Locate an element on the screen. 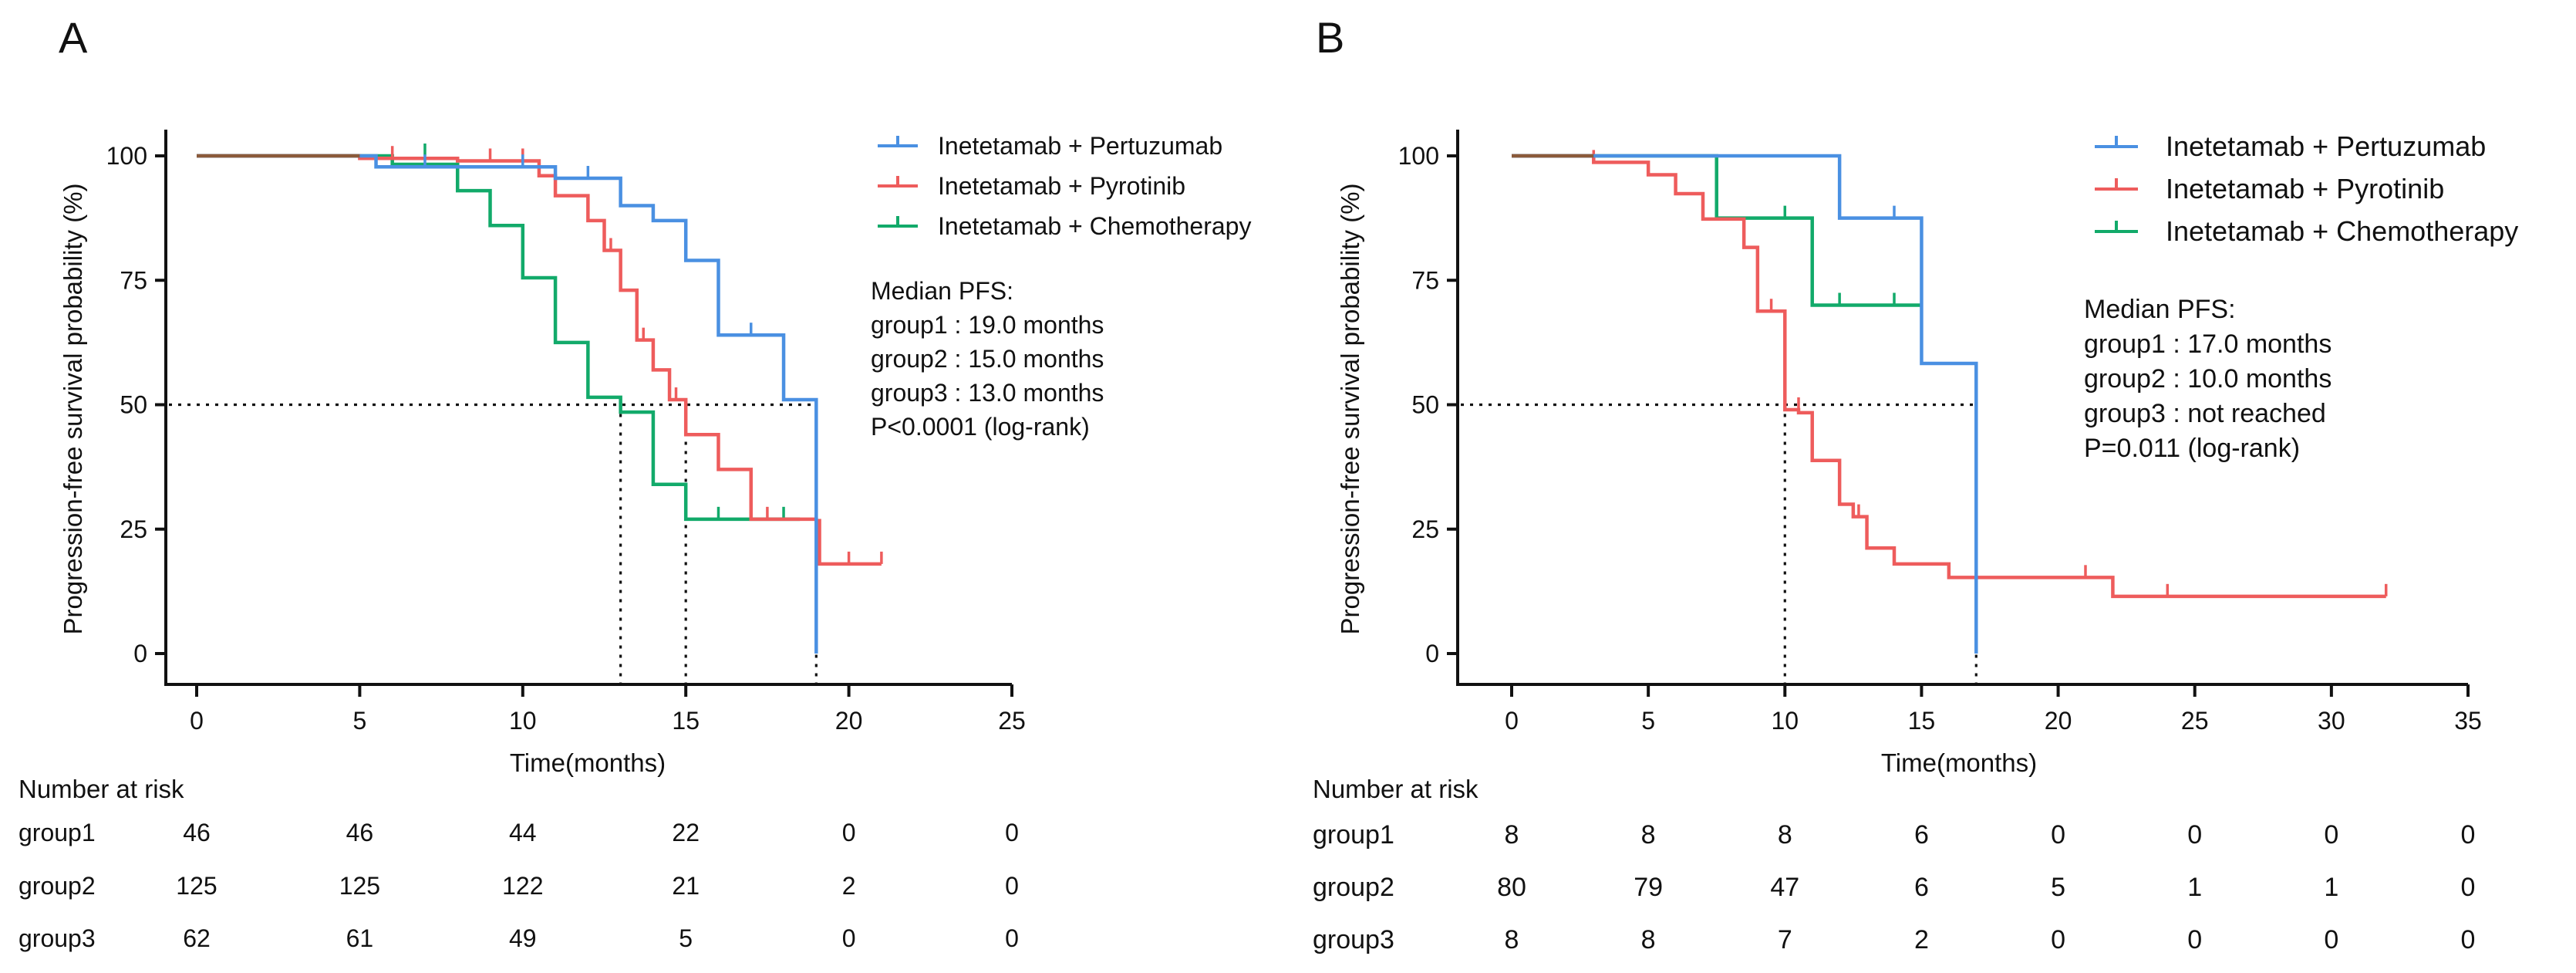  survival-curve-group2 is located at coordinates (539, 360).